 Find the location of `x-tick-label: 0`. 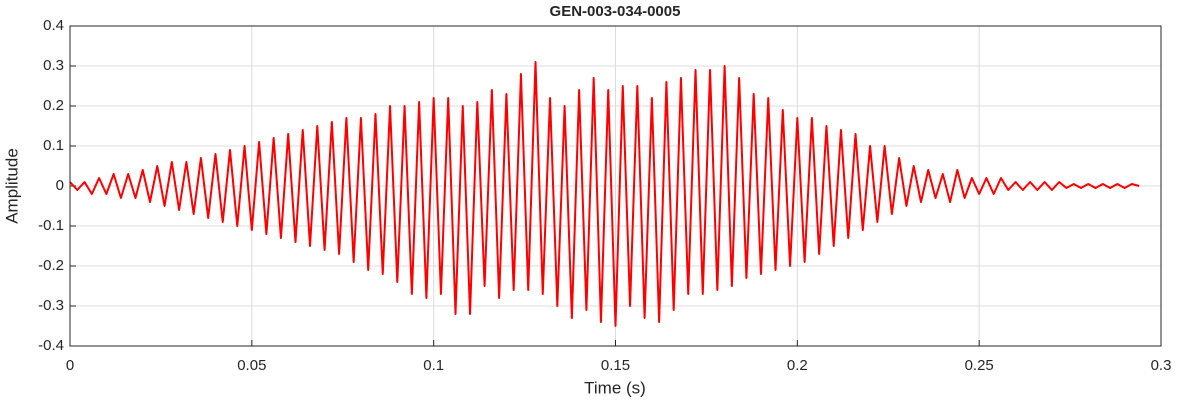

x-tick-label: 0 is located at coordinates (70, 365).